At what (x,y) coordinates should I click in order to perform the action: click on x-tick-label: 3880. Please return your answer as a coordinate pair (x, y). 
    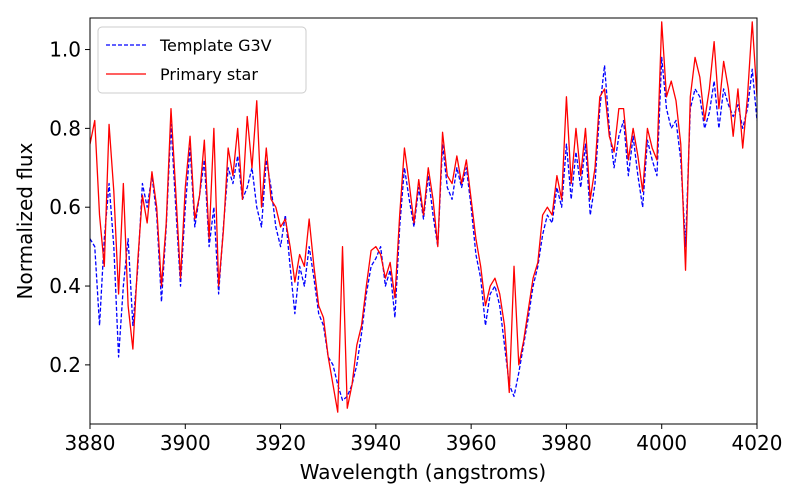
    Looking at the image, I should click on (90, 443).